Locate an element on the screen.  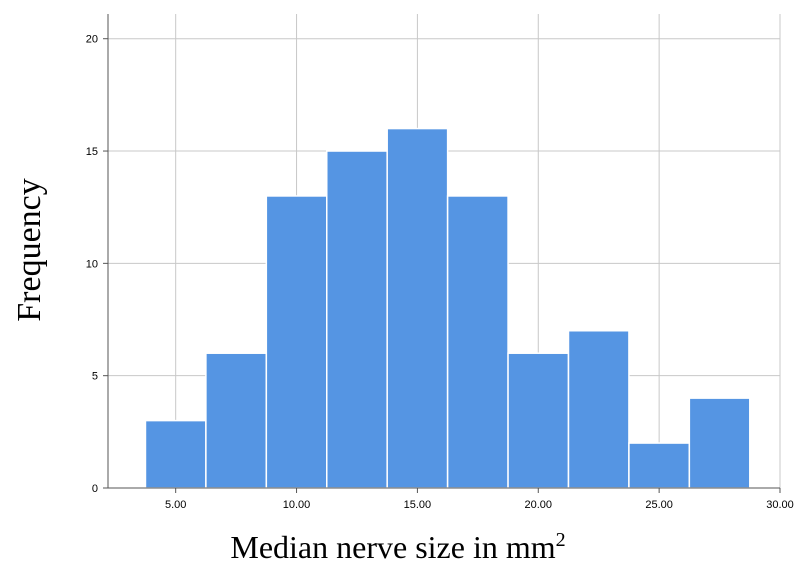
x-tick-label: 20.00 is located at coordinates (539, 505).